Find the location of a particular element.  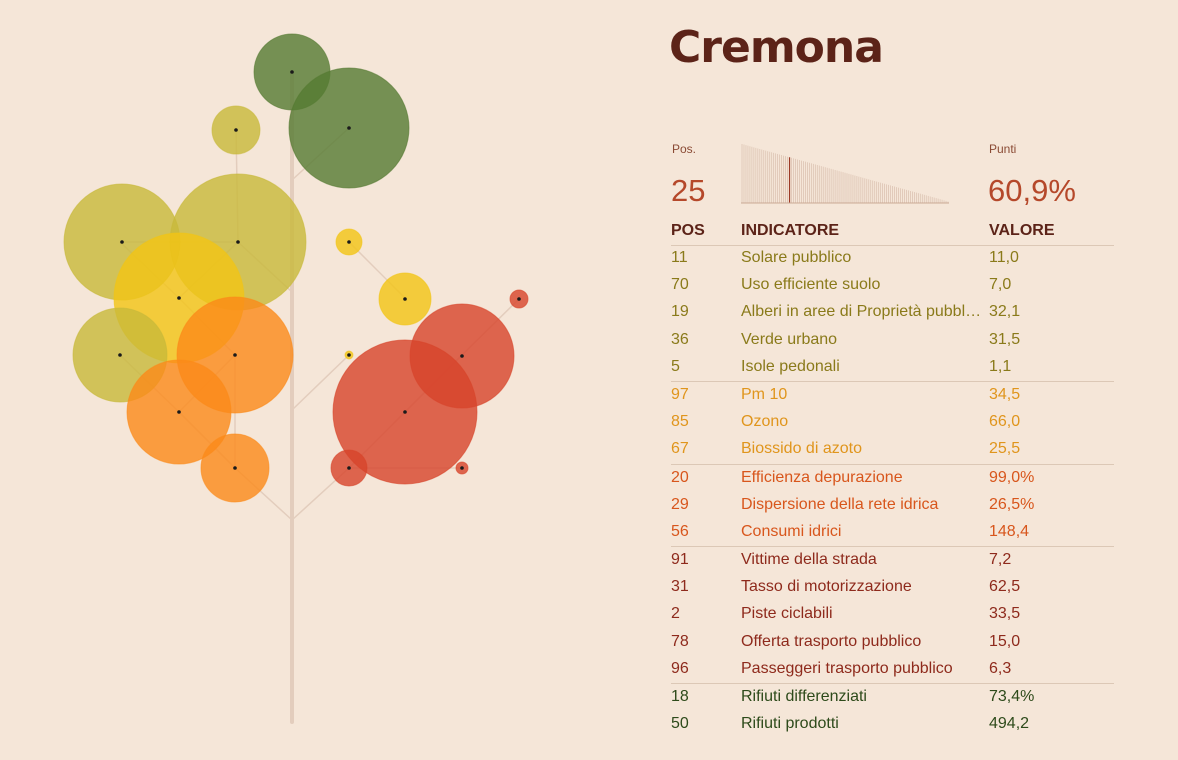

table-row: 67 Biossido di azoto 25,5 is located at coordinates (892, 449).